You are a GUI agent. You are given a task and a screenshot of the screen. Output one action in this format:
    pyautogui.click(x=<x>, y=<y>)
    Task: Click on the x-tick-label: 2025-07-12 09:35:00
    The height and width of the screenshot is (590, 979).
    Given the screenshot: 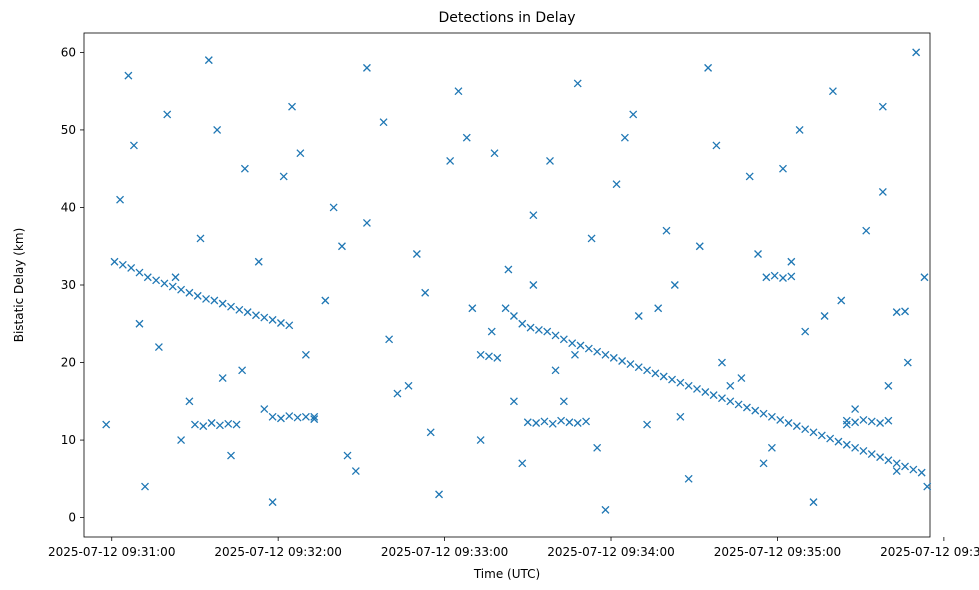 What is the action you would take?
    pyautogui.click(x=777, y=552)
    